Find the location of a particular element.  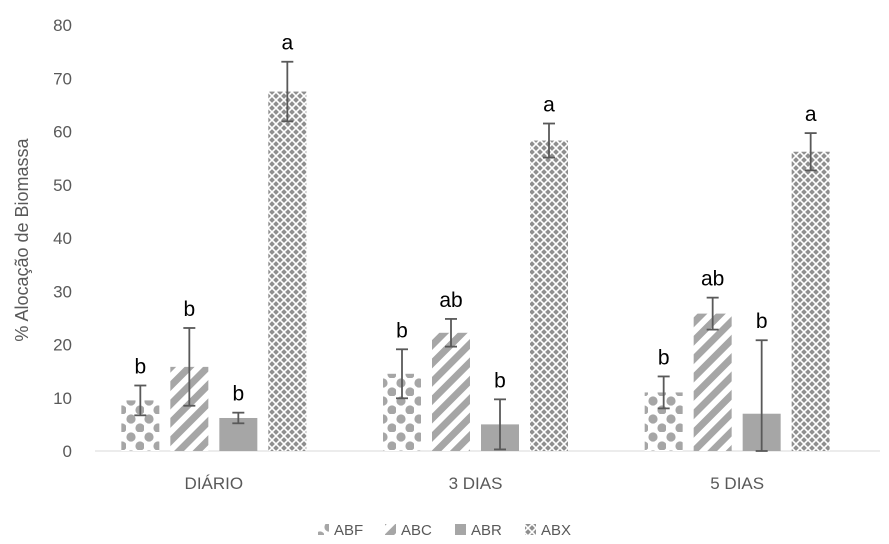

y-tick-label: 0 is located at coordinates (67, 451).